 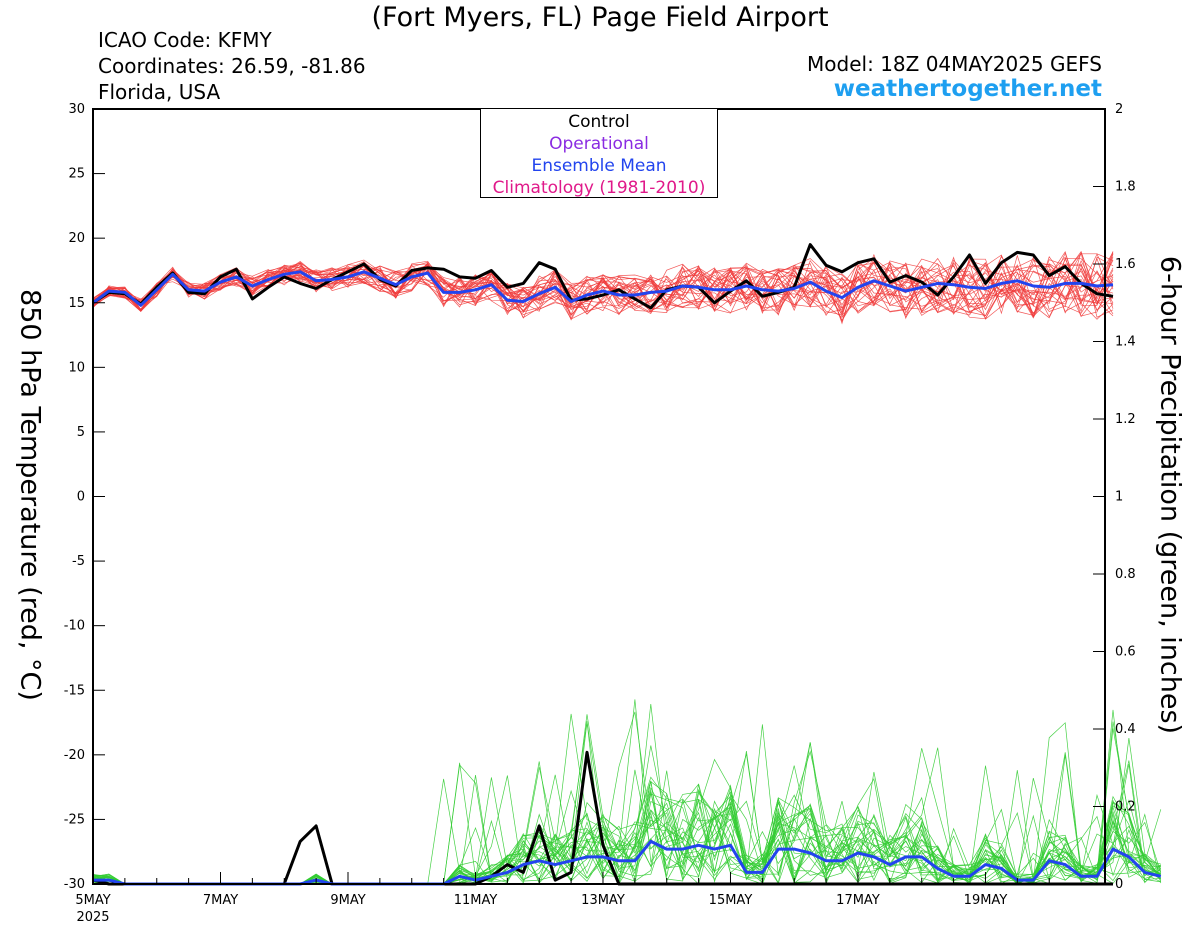 What do you see at coordinates (599, 122) in the screenshot?
I see `legend-control: Control` at bounding box center [599, 122].